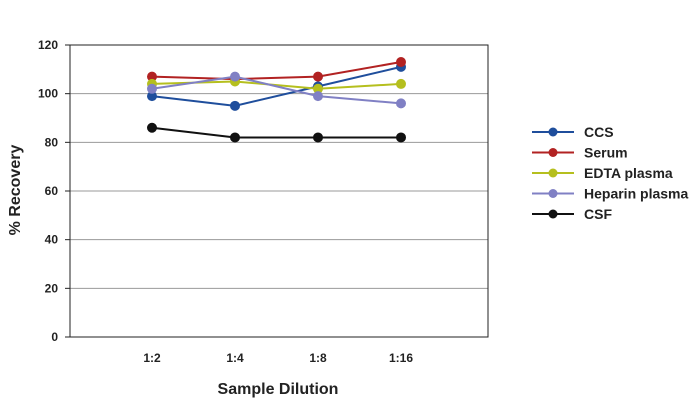 This screenshot has height=405, width=694. Describe the element at coordinates (278, 358) in the screenshot. I see `x-axis-ticks: 1:2 1:4 1:8 1:16` at that location.